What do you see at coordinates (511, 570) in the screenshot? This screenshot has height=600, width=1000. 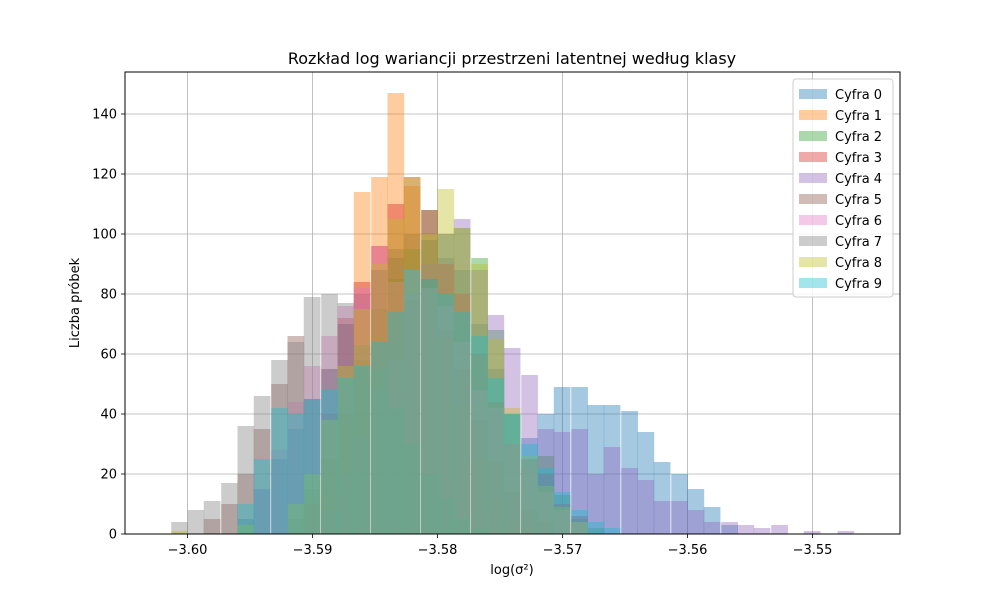 I see `x-axis-label: log(σ²)` at bounding box center [511, 570].